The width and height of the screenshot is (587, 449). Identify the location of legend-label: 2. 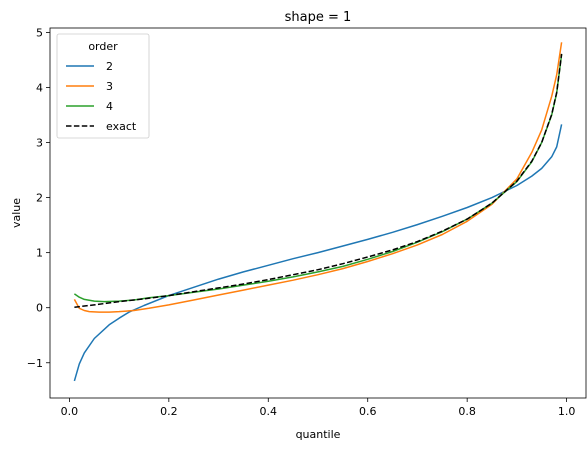
(109, 66).